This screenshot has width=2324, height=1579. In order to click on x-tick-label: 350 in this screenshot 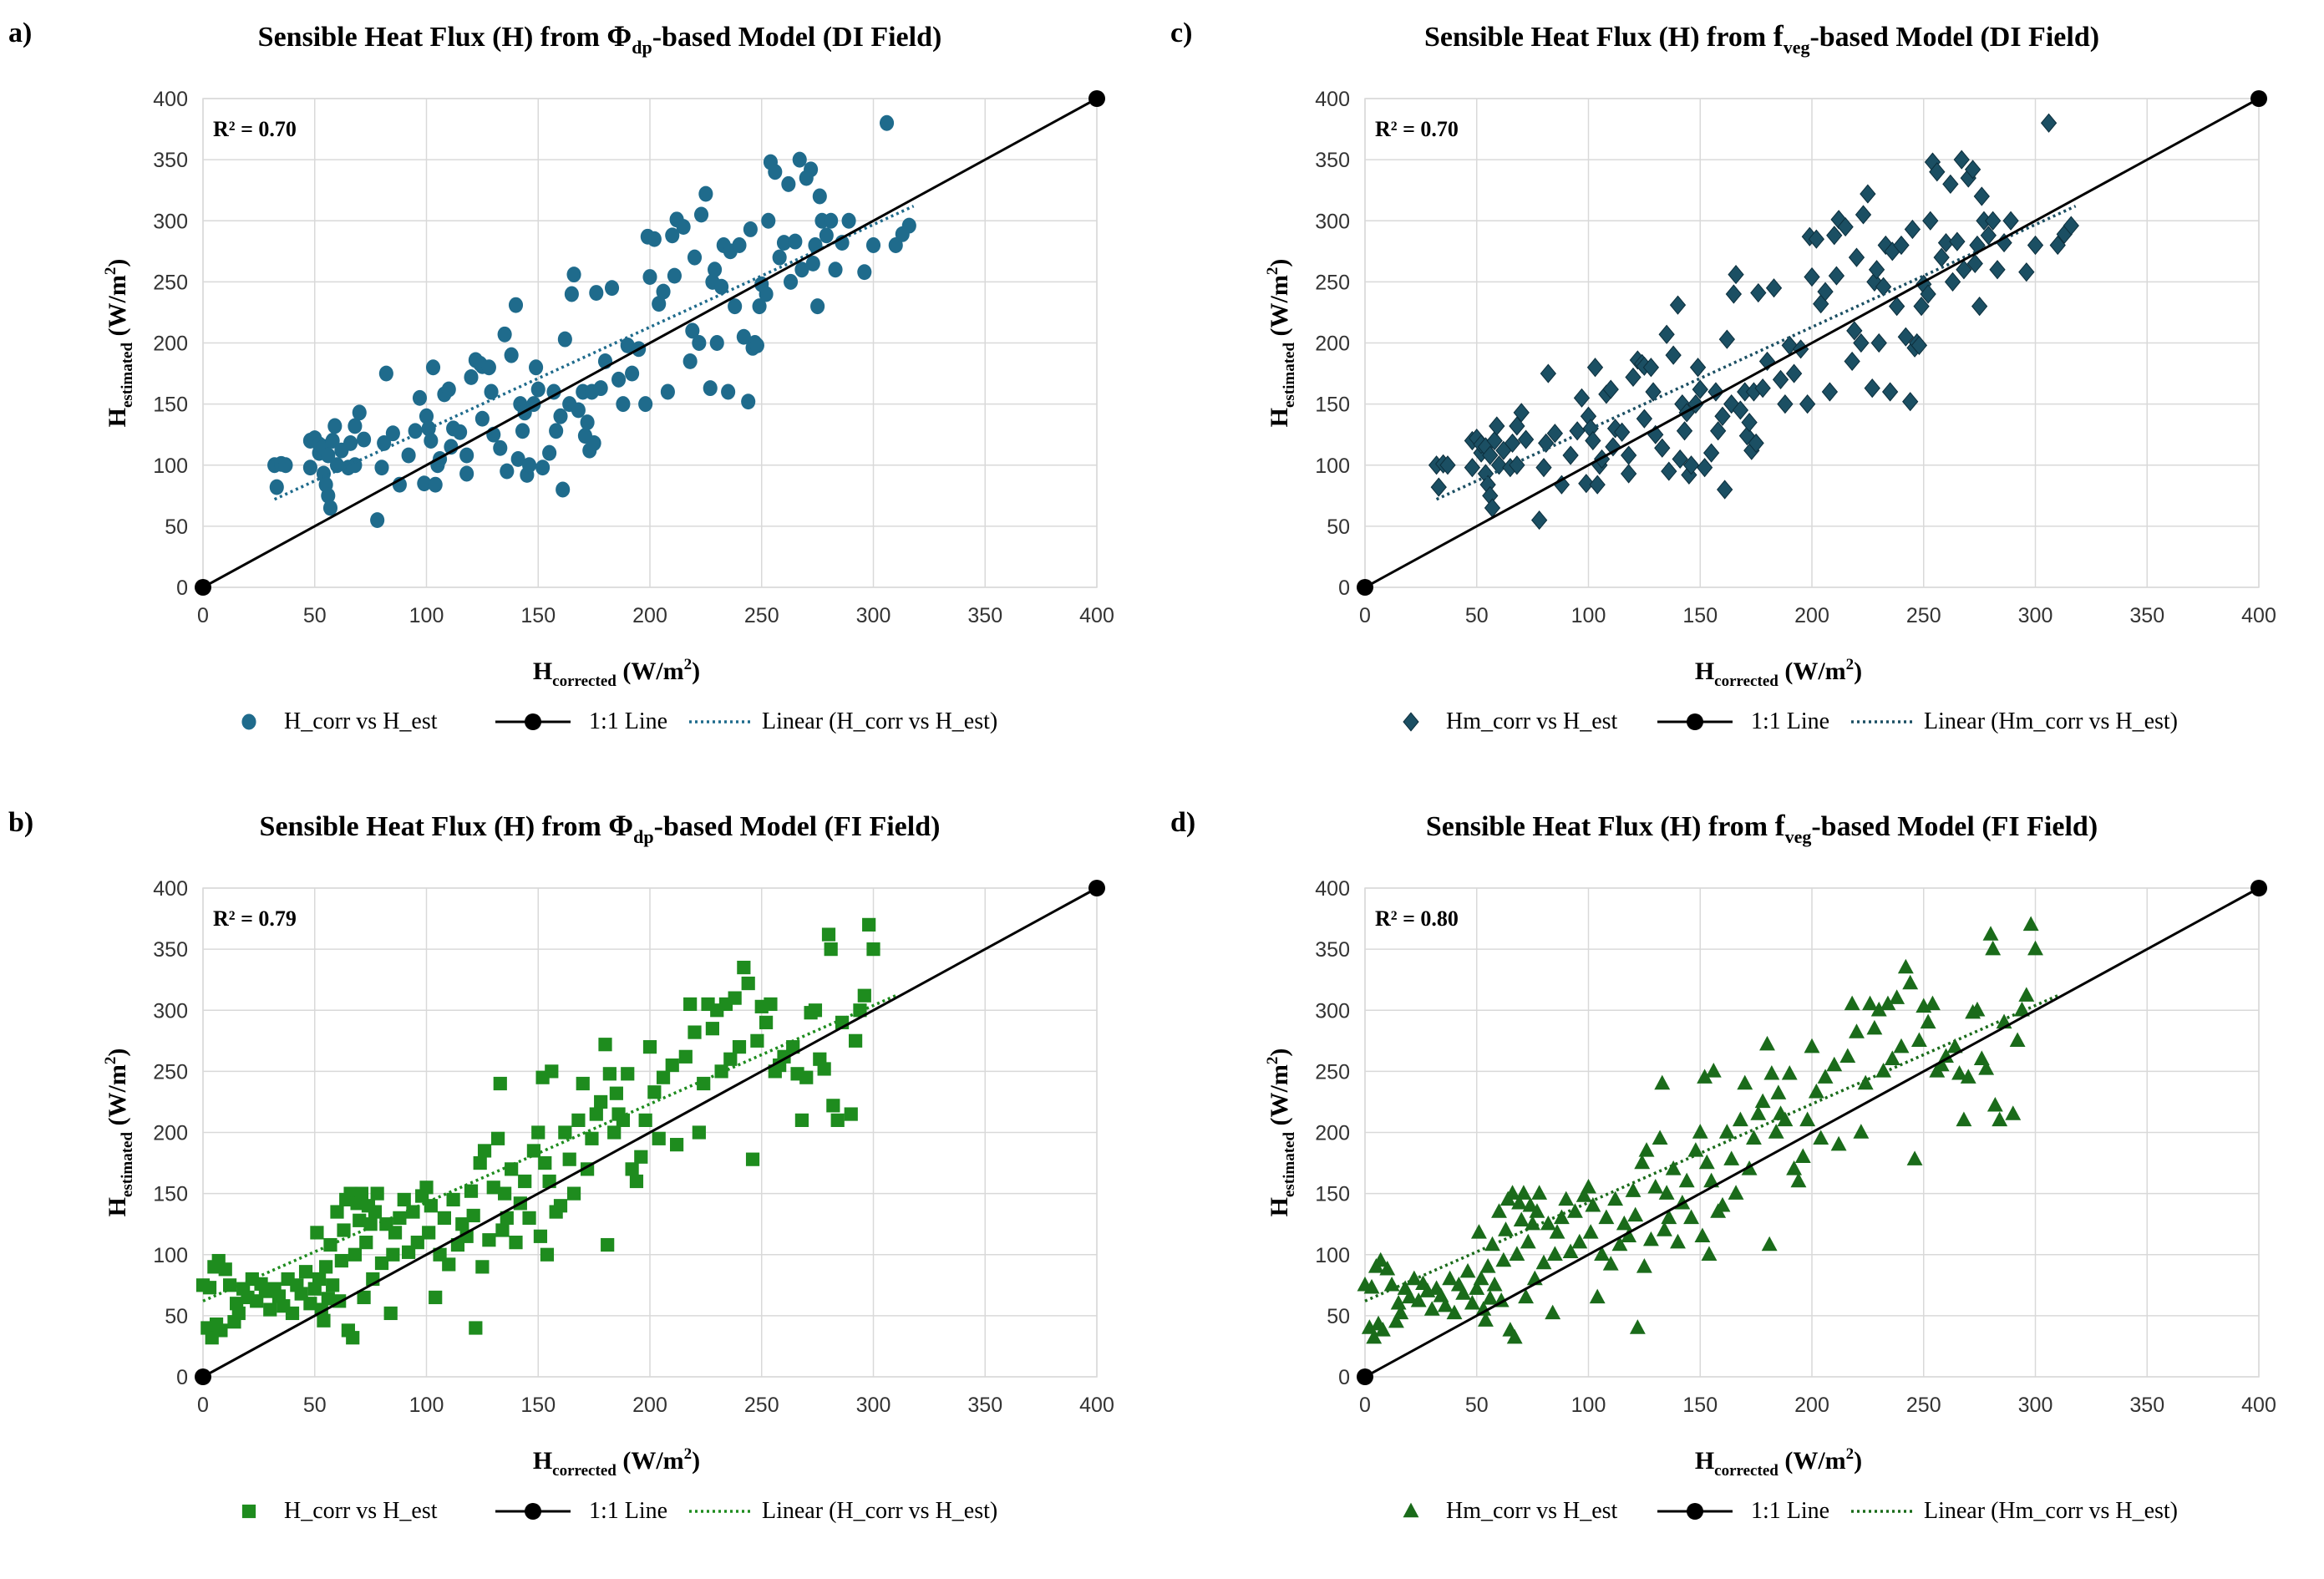, I will do `click(2146, 1405)`.